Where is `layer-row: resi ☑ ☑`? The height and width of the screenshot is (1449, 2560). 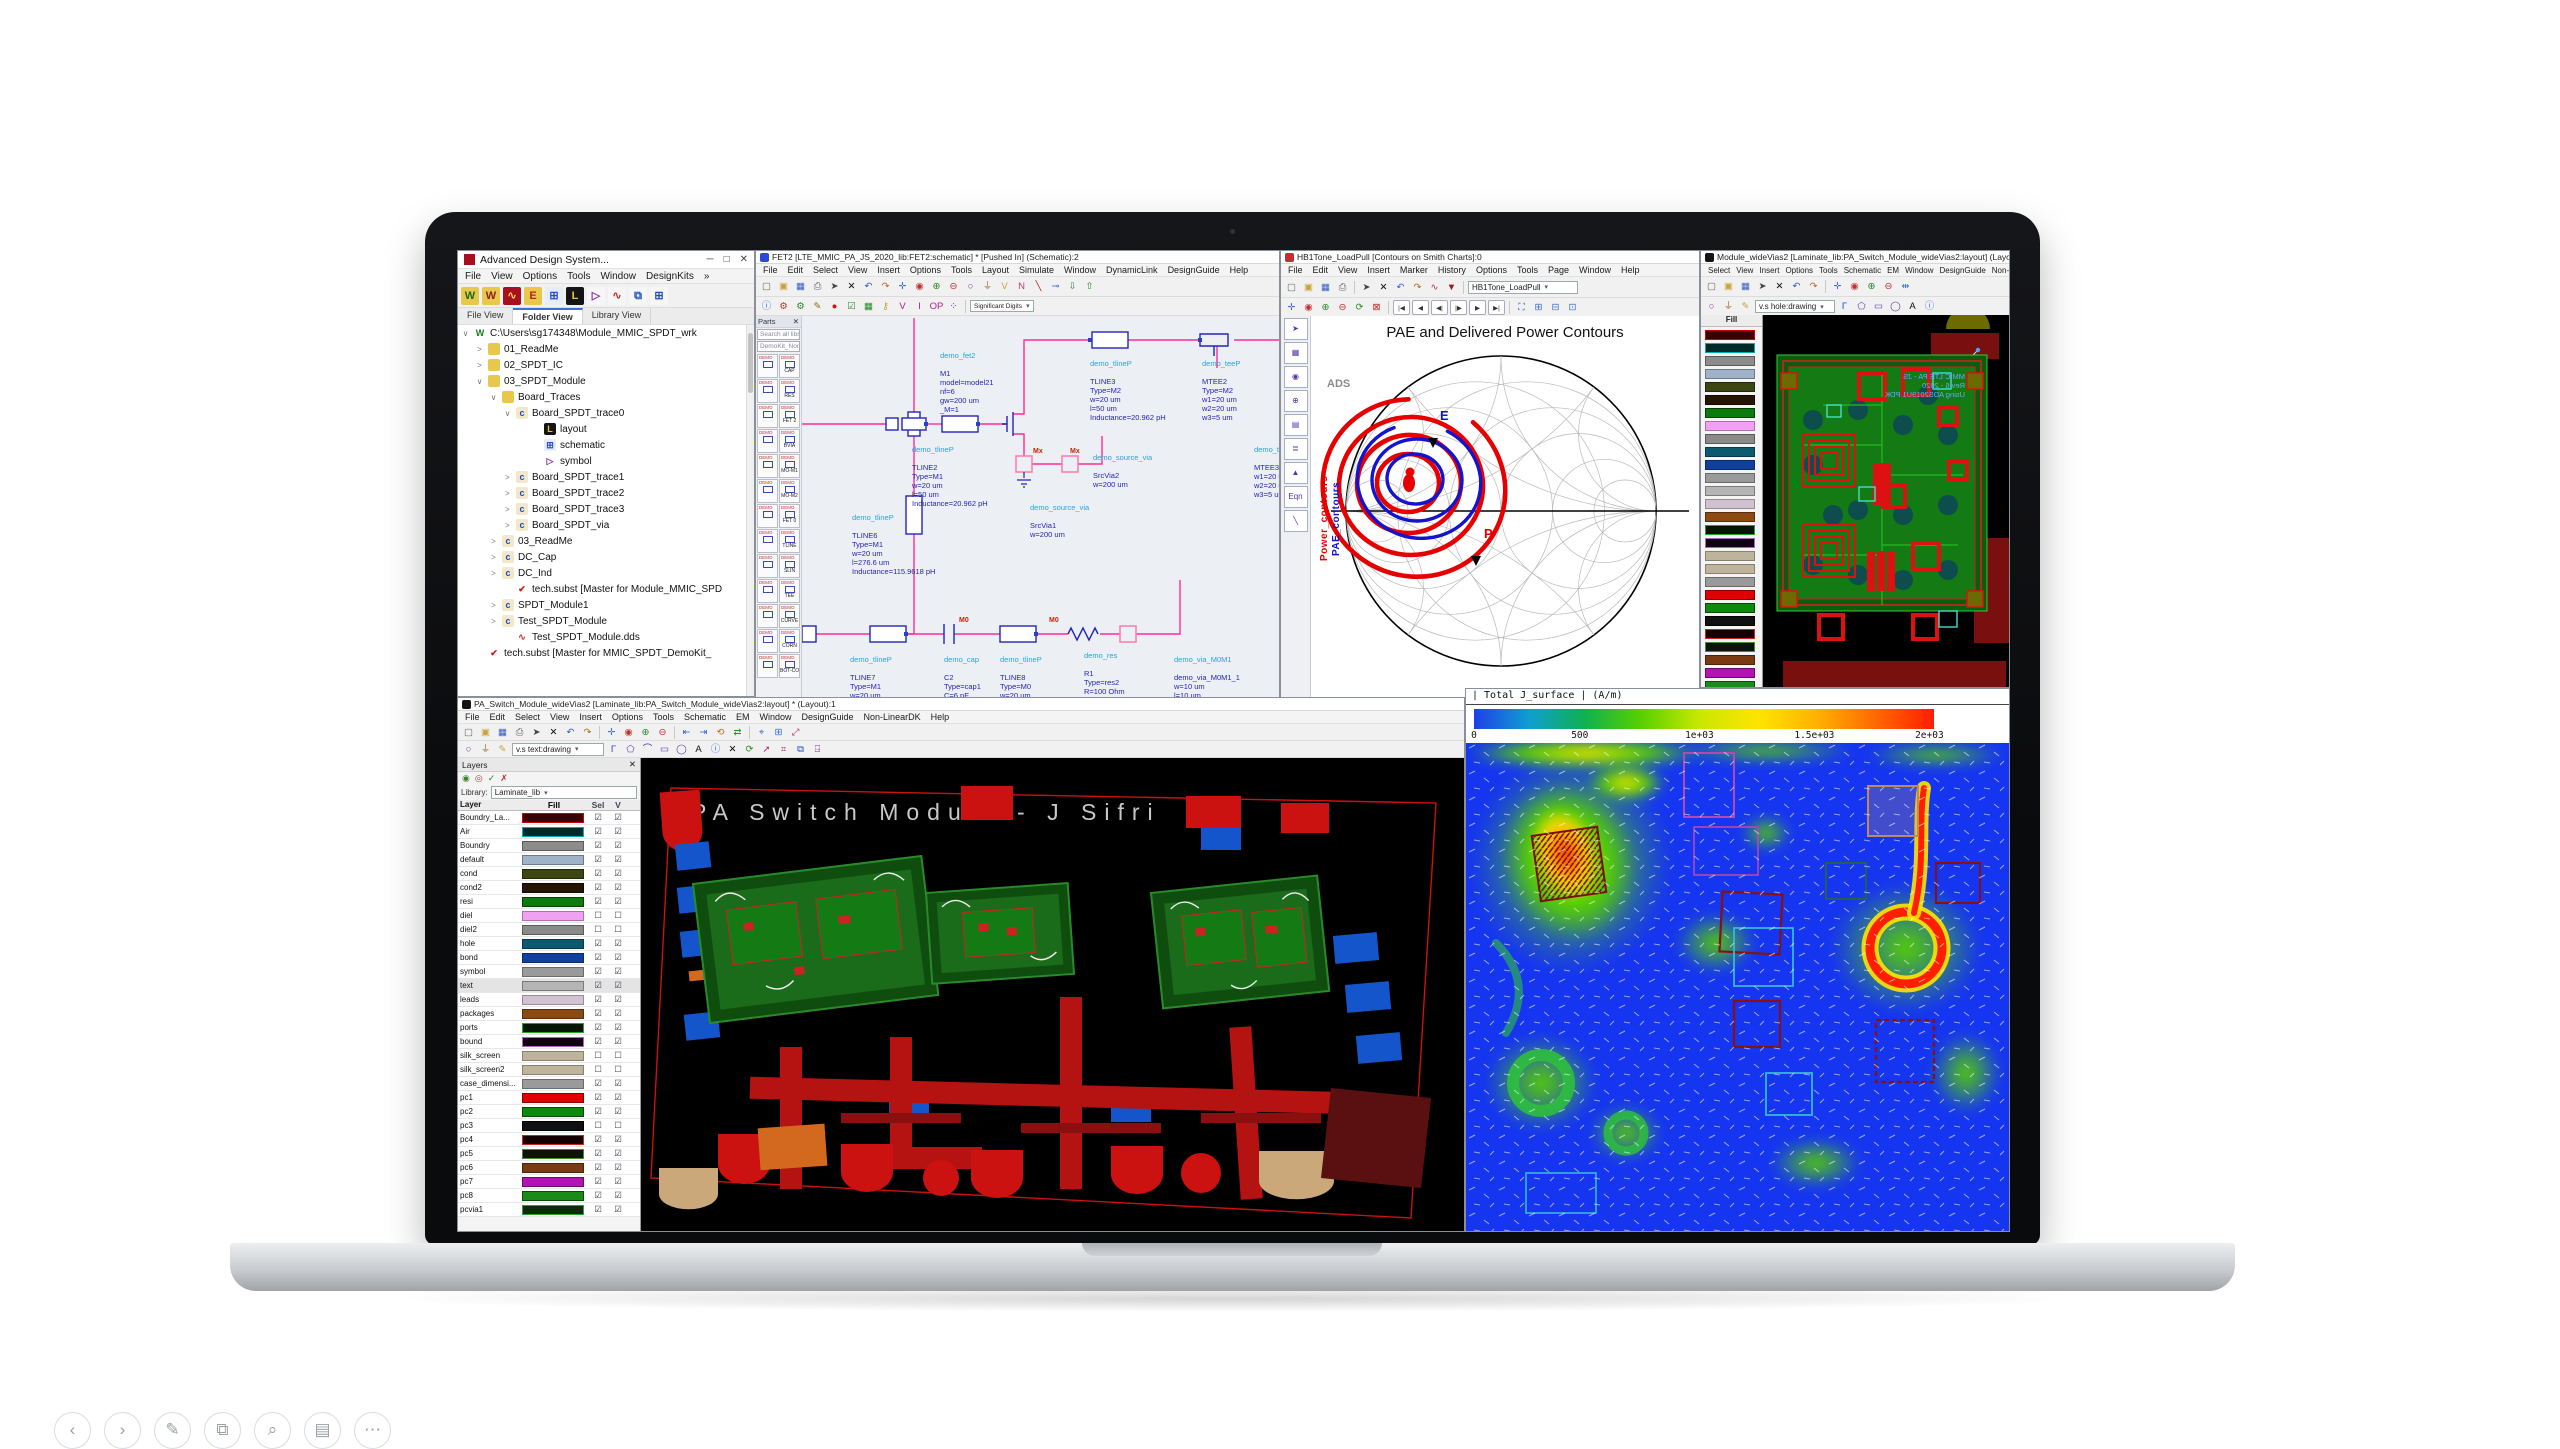
layer-row: resi ☑ ☑ is located at coordinates (549, 902).